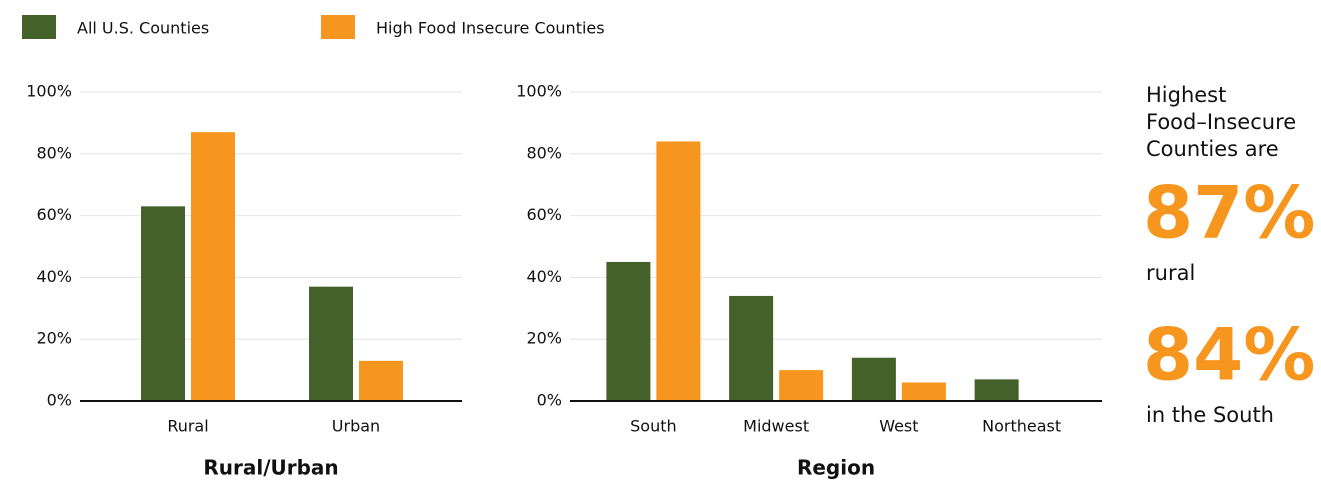  What do you see at coordinates (1212, 149) in the screenshot?
I see `callout-heading: Counties are` at bounding box center [1212, 149].